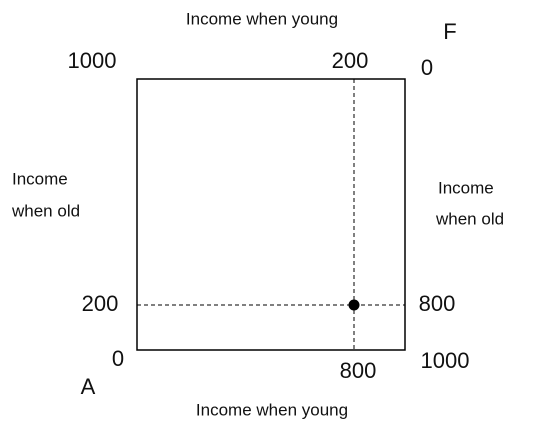  I want to click on corner-label: A, so click(88, 386).